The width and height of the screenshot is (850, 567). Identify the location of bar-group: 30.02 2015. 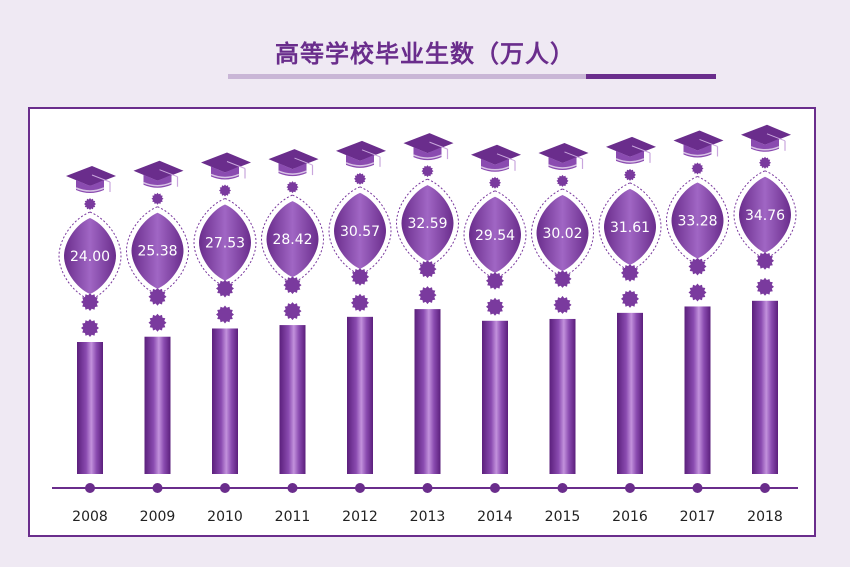
(562, 333).